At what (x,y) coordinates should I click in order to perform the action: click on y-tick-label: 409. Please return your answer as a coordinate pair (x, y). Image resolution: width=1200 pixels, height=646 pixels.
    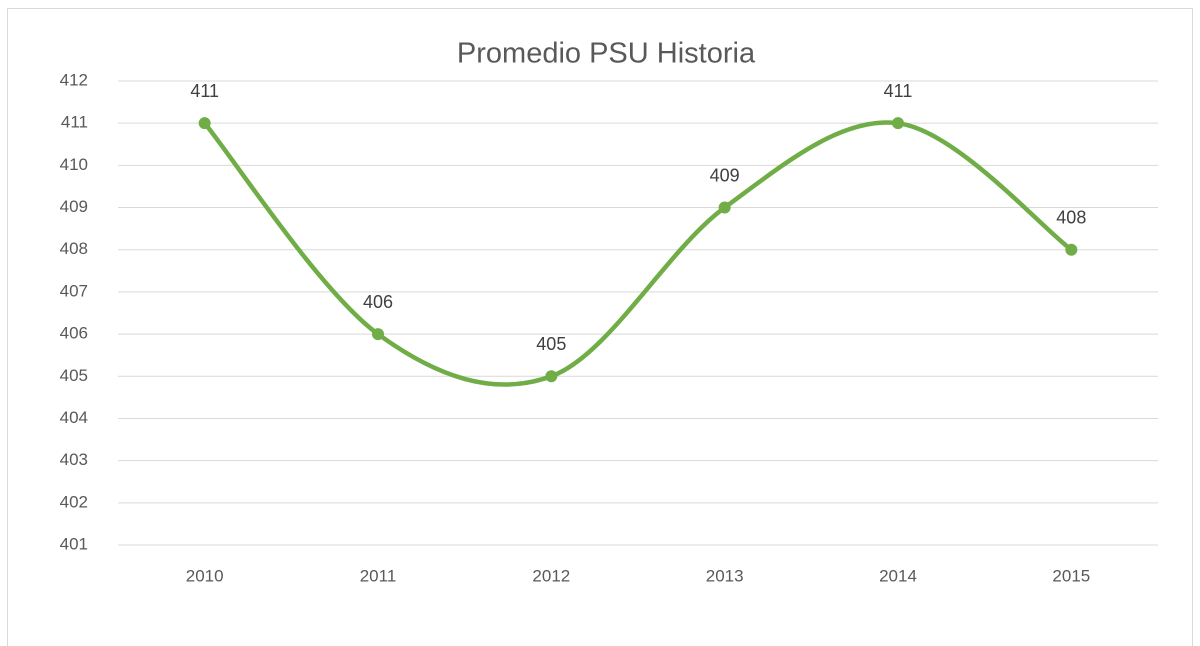
    Looking at the image, I should click on (74, 206).